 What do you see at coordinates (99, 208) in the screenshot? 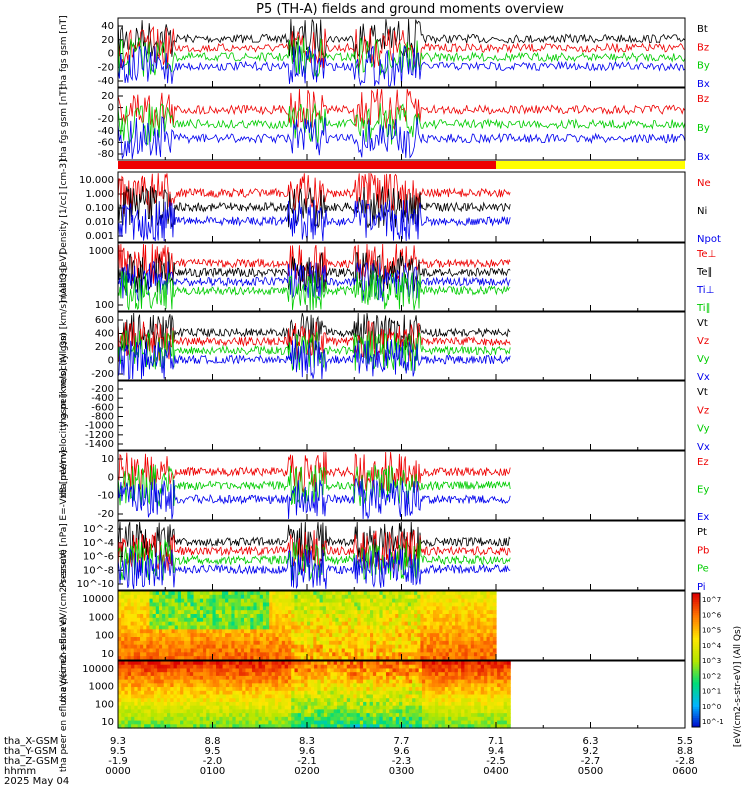
I see `ytick-label: 0.100` at bounding box center [99, 208].